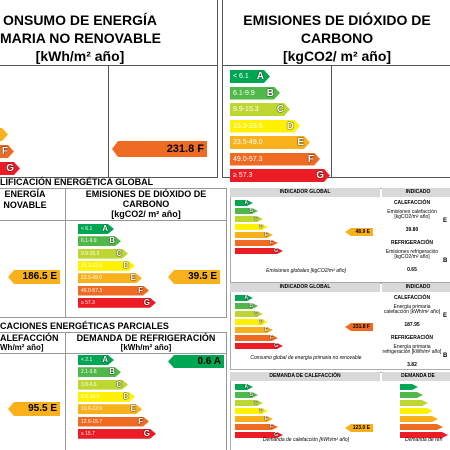 The width and height of the screenshot is (450, 450). Describe the element at coordinates (146, 214) in the screenshot. I see `title: [kgCO2/ m² año]` at that location.